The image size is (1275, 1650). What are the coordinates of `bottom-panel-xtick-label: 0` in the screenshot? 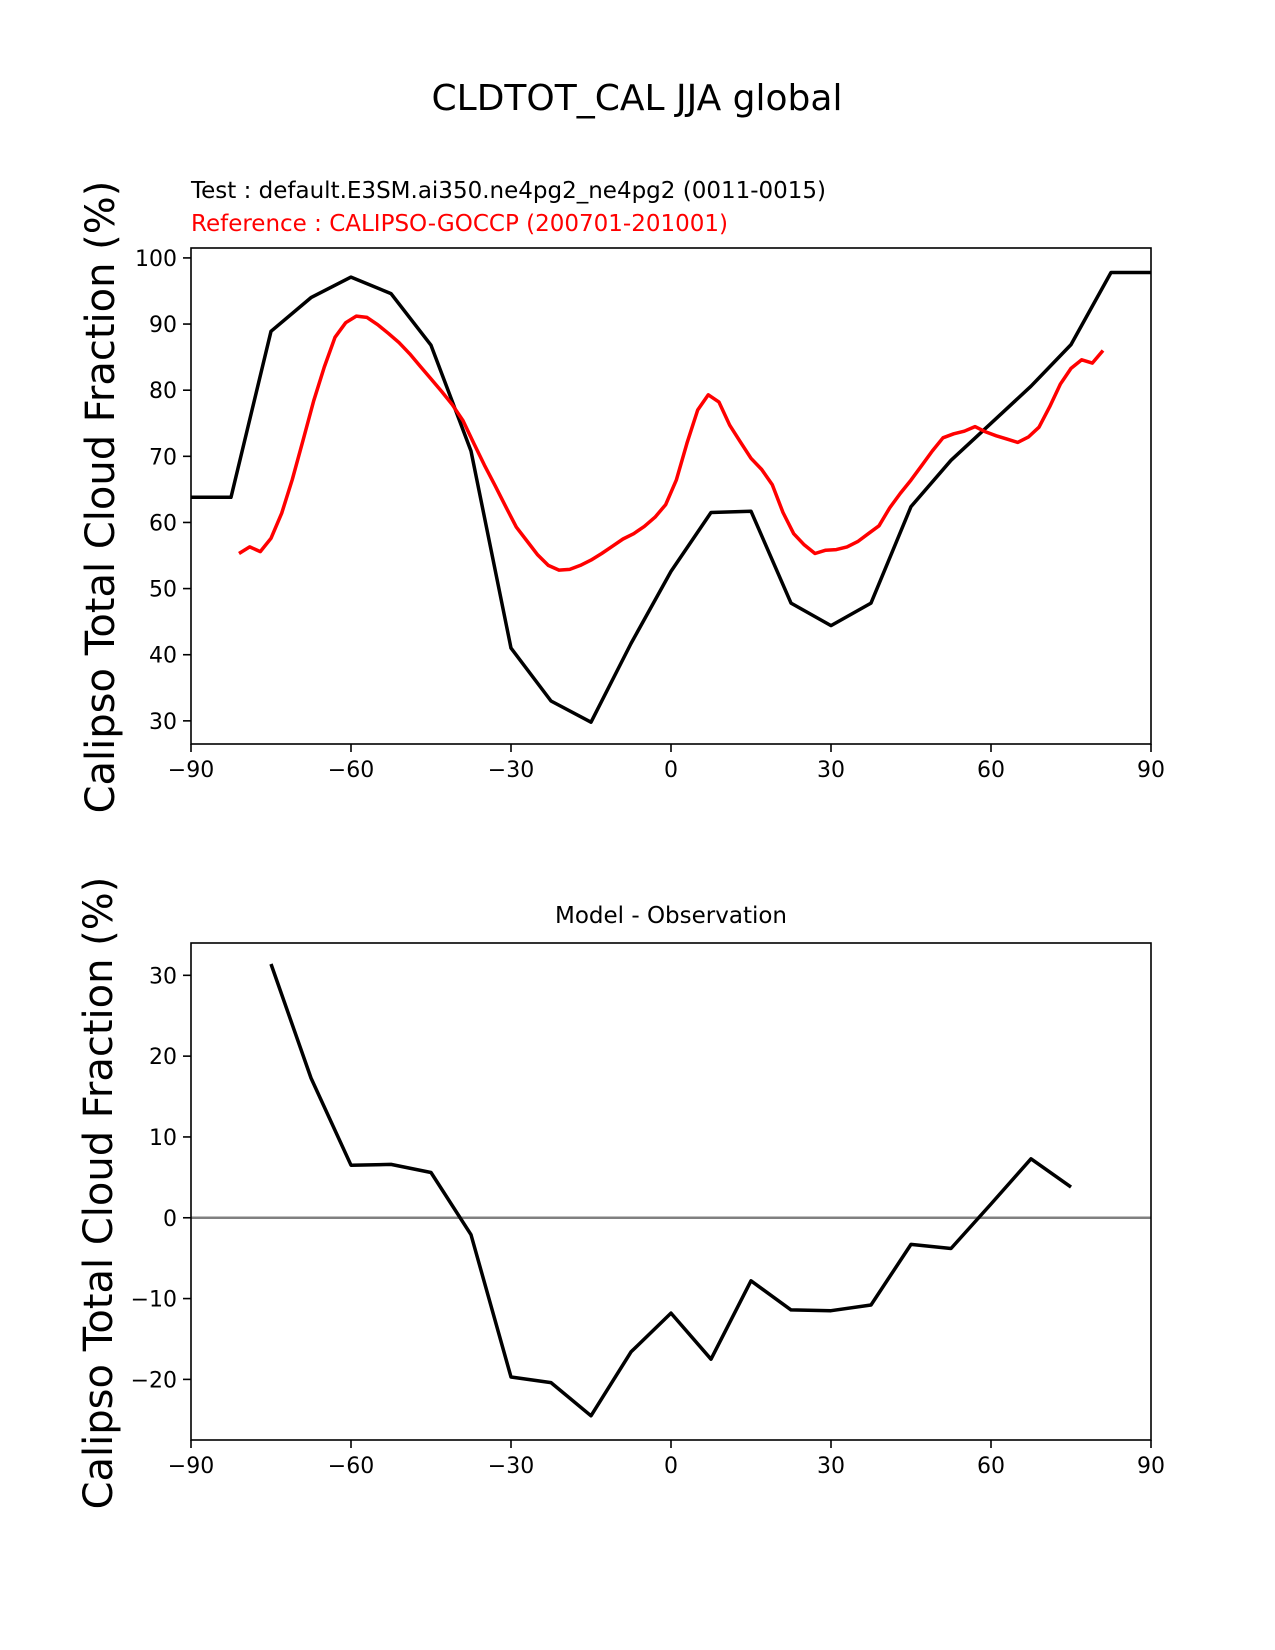 It's located at (671, 1466).